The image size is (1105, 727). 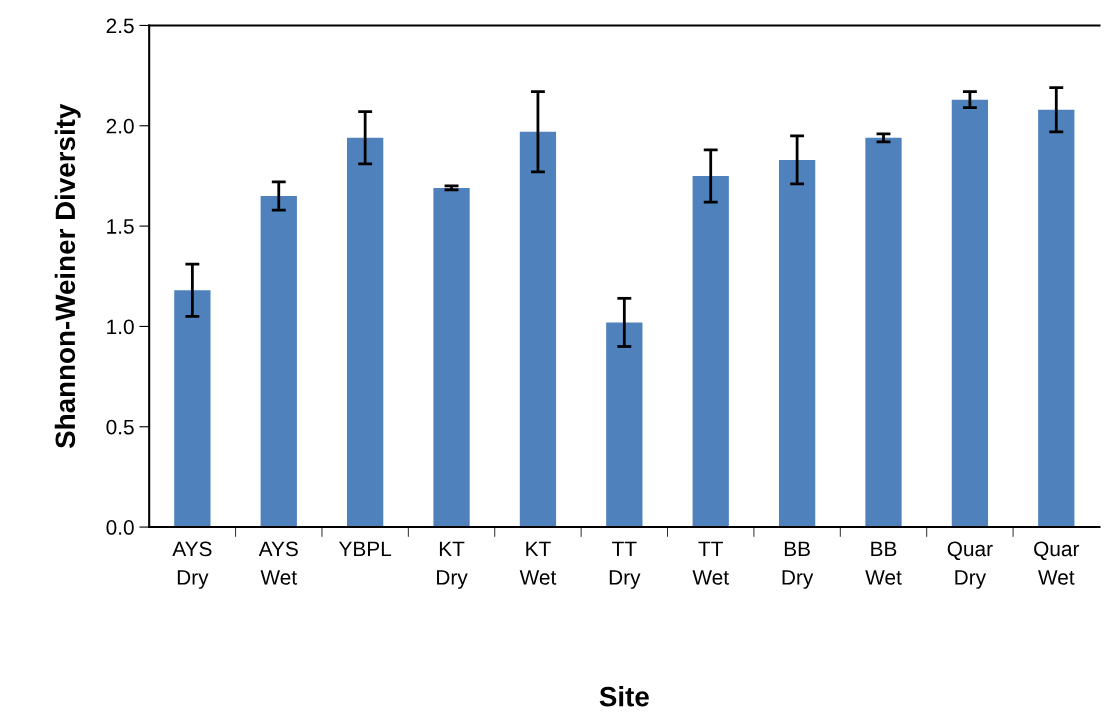 I want to click on x-tick-label: BB Wet, so click(x=883, y=563).